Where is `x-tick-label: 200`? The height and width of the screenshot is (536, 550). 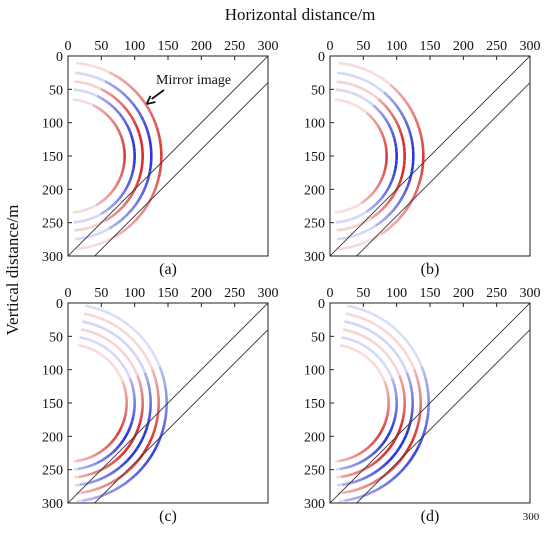 x-tick-label: 200 is located at coordinates (463, 293).